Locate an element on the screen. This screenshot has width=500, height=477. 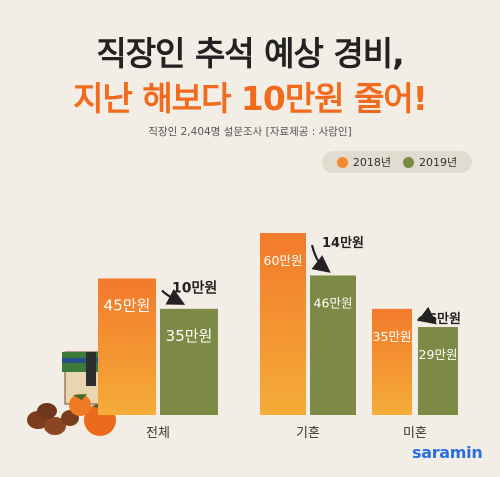
legend: 2018년 2019년 is located at coordinates (397, 162).